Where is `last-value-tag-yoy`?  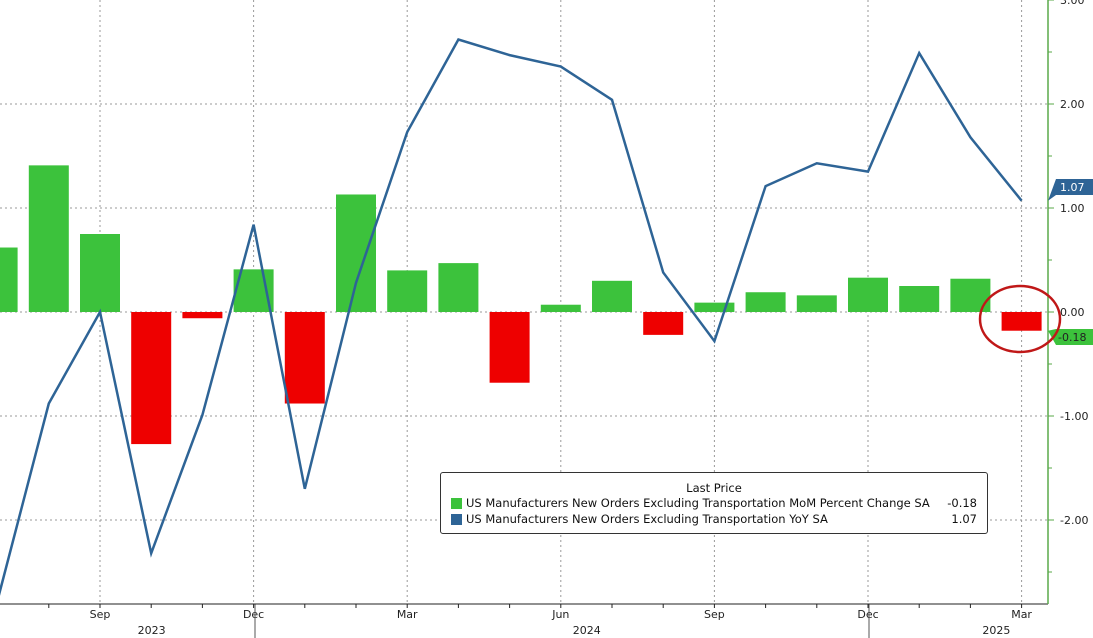
last-value-tag-yoy is located at coordinates (1070, 190).